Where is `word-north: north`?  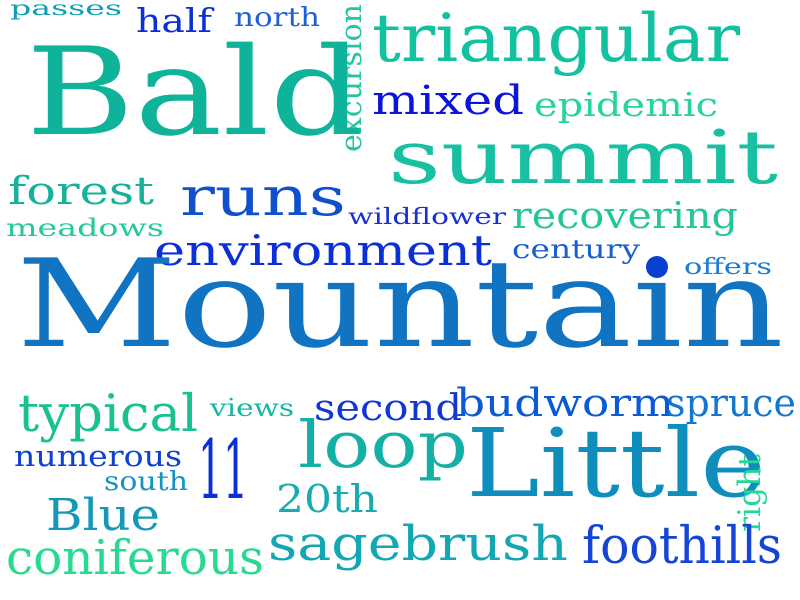 word-north: north is located at coordinates (277, 18).